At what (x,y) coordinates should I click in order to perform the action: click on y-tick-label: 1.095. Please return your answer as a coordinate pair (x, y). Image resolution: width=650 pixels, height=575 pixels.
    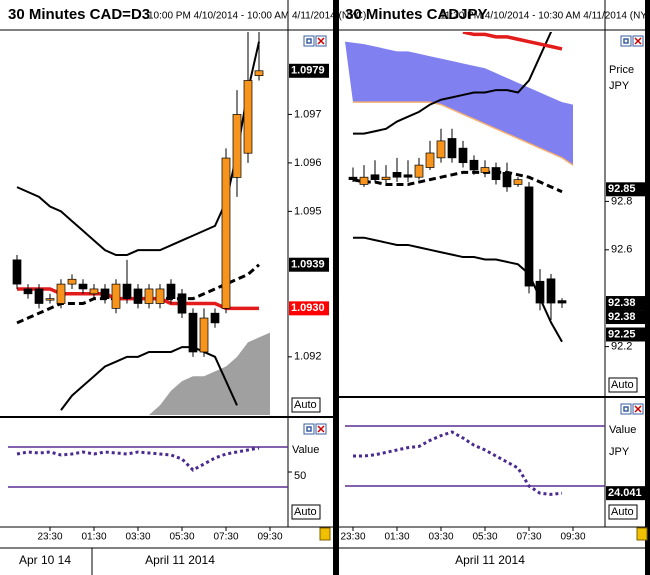
    Looking at the image, I should click on (308, 211).